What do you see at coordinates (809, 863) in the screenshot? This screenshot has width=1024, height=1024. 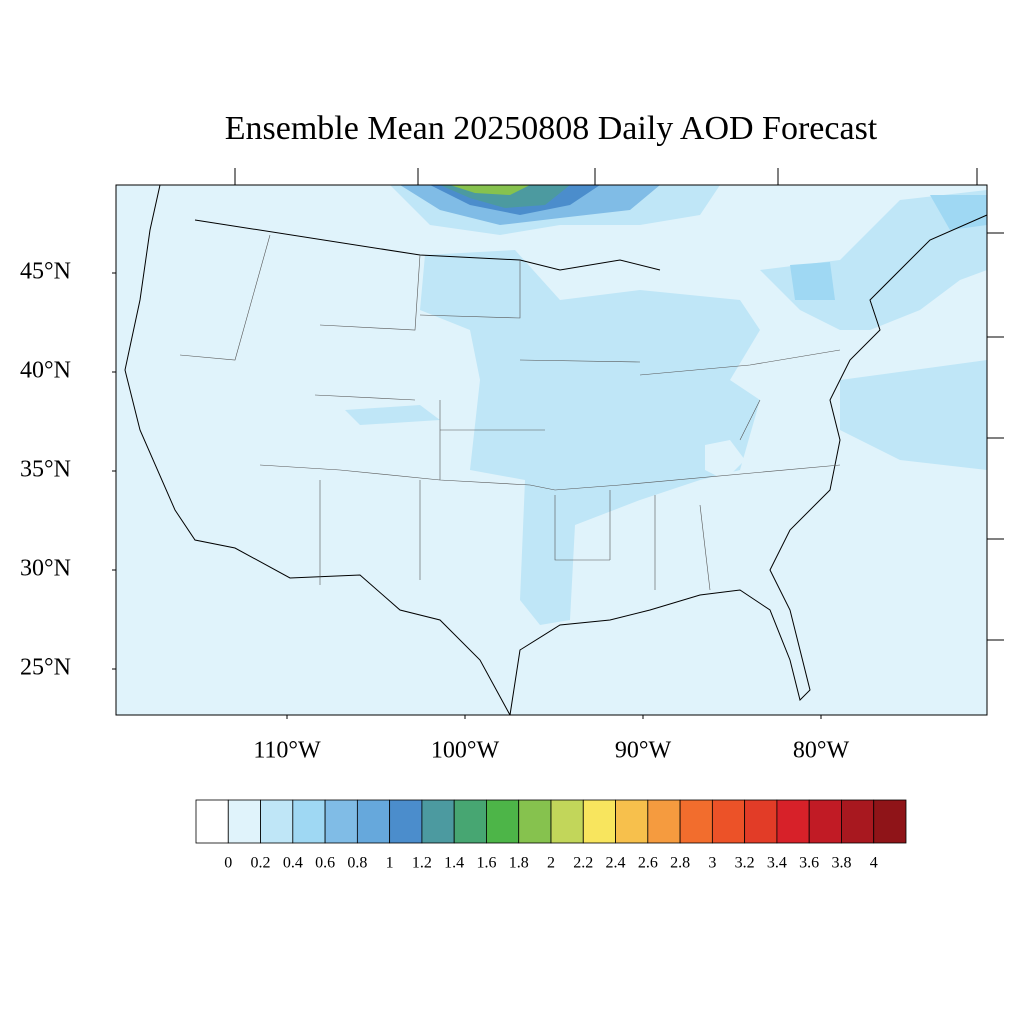 I see `colorbar-label: 3.6` at bounding box center [809, 863].